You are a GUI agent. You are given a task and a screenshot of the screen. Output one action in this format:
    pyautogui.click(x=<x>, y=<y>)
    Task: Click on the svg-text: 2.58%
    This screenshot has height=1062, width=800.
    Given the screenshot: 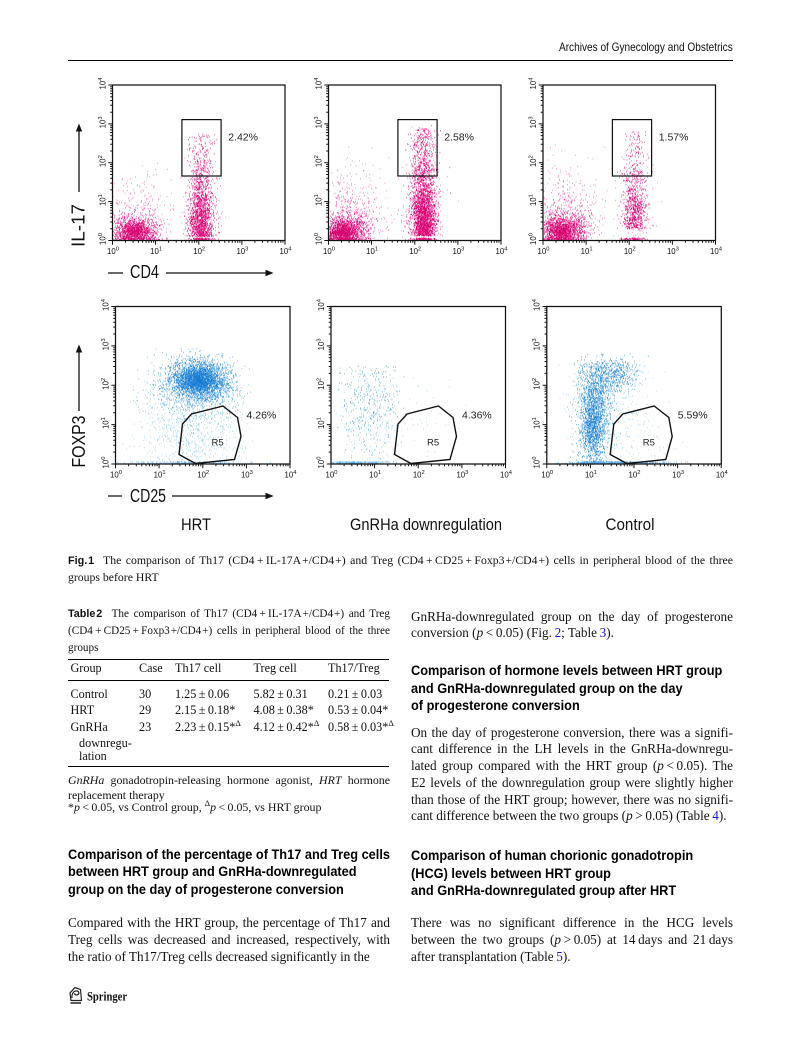 What is the action you would take?
    pyautogui.click(x=459, y=138)
    